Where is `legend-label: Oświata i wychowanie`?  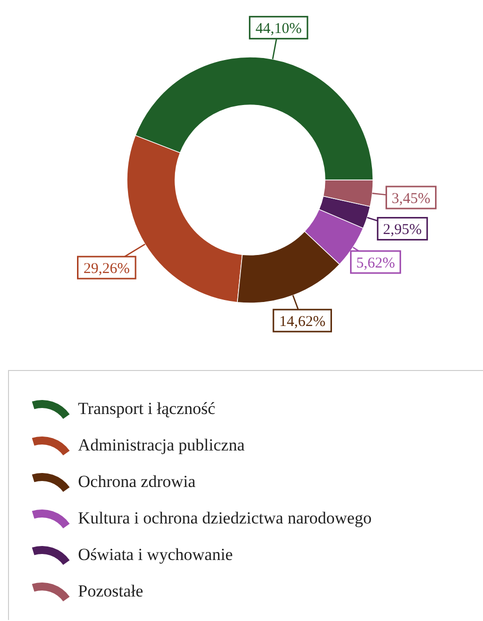 legend-label: Oświata i wychowanie is located at coordinates (155, 554).